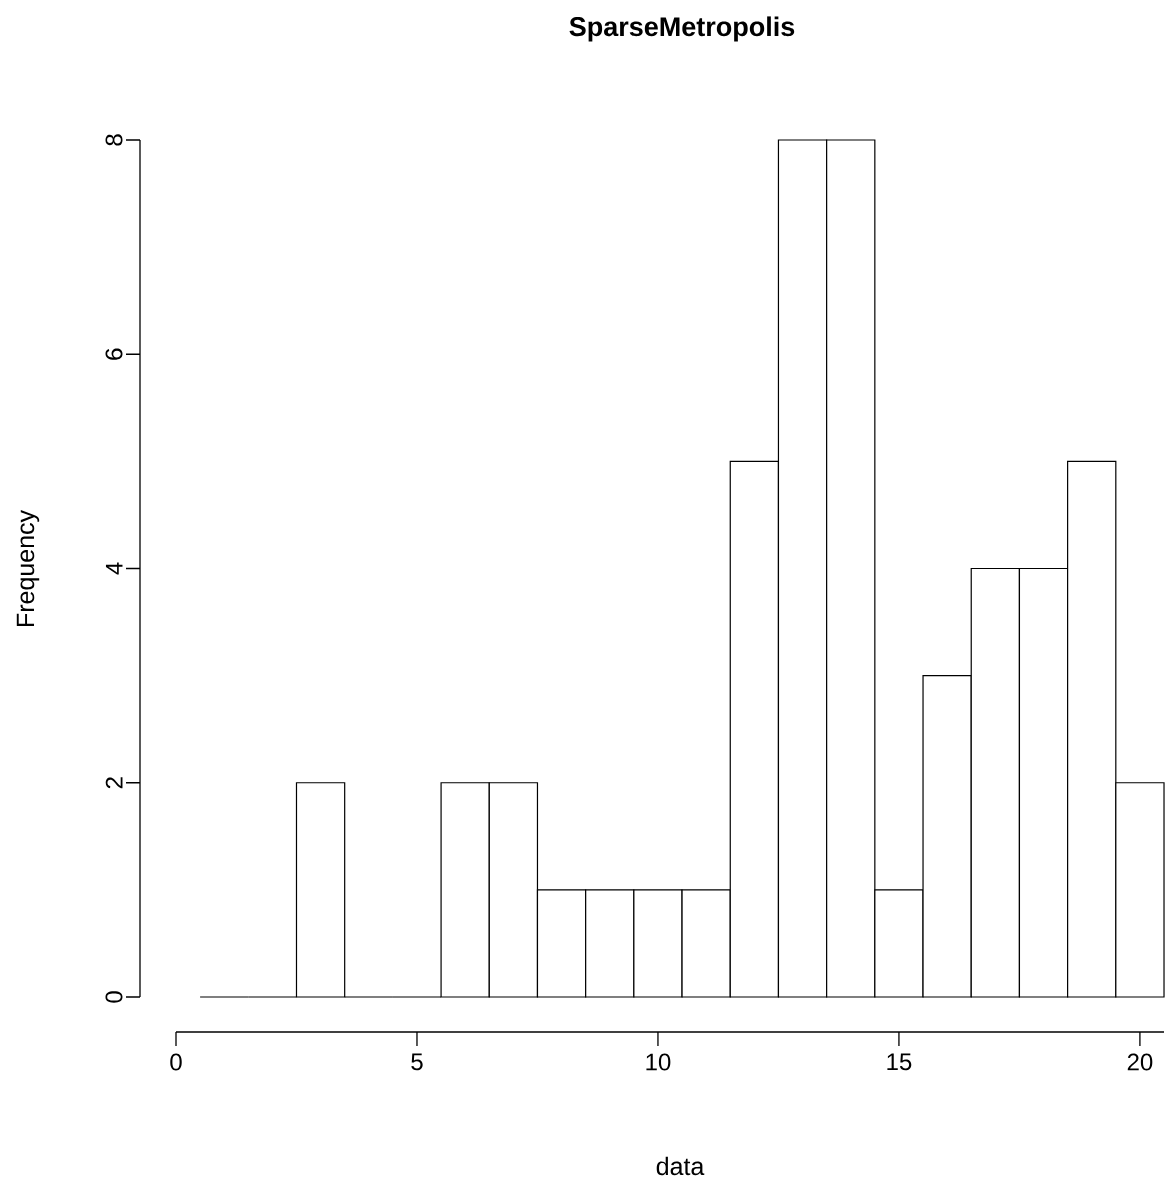  I want to click on x-axis-title: data, so click(680, 1166).